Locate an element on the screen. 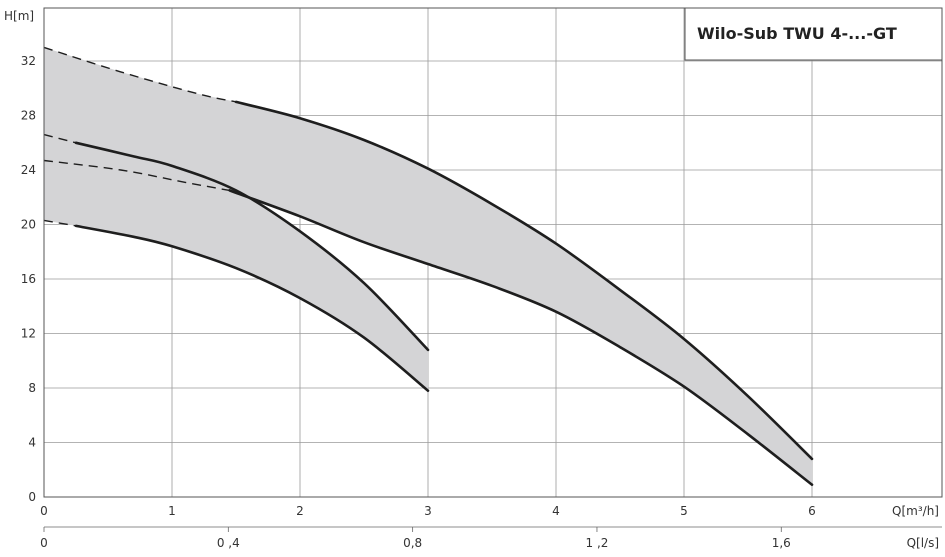 The image size is (945, 557). x-axis-ticks: 0 1 2 3 4 5 6 is located at coordinates (428, 511).